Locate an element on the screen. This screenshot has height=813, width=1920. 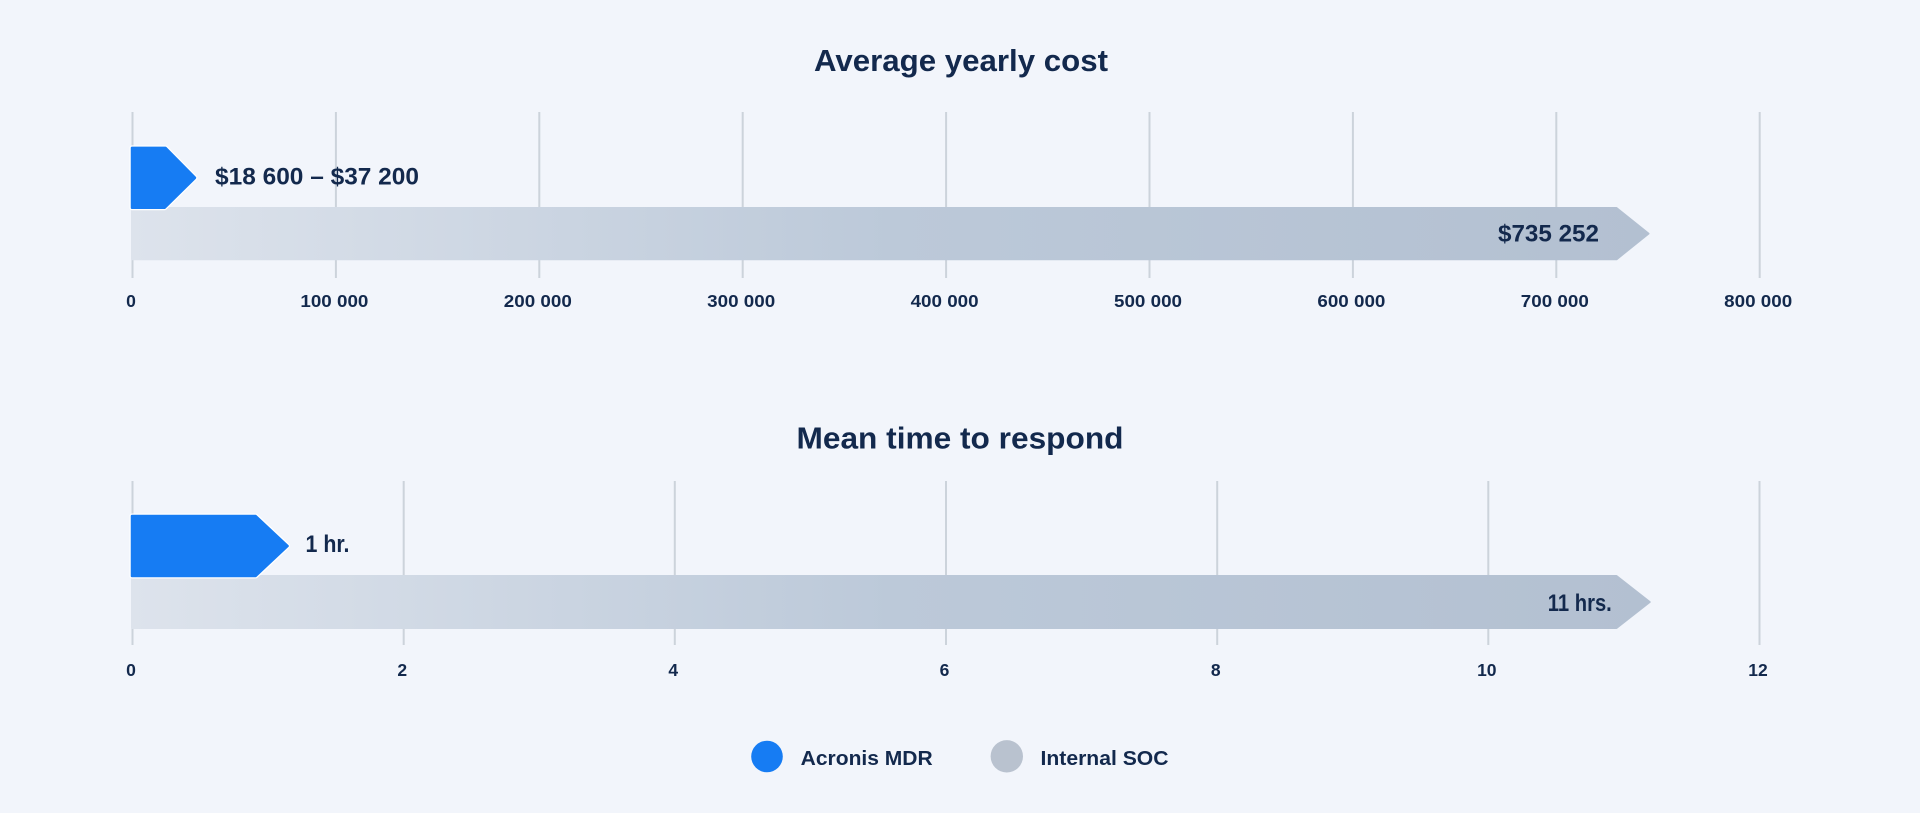
svg-text: 12 is located at coordinates (1758, 670).